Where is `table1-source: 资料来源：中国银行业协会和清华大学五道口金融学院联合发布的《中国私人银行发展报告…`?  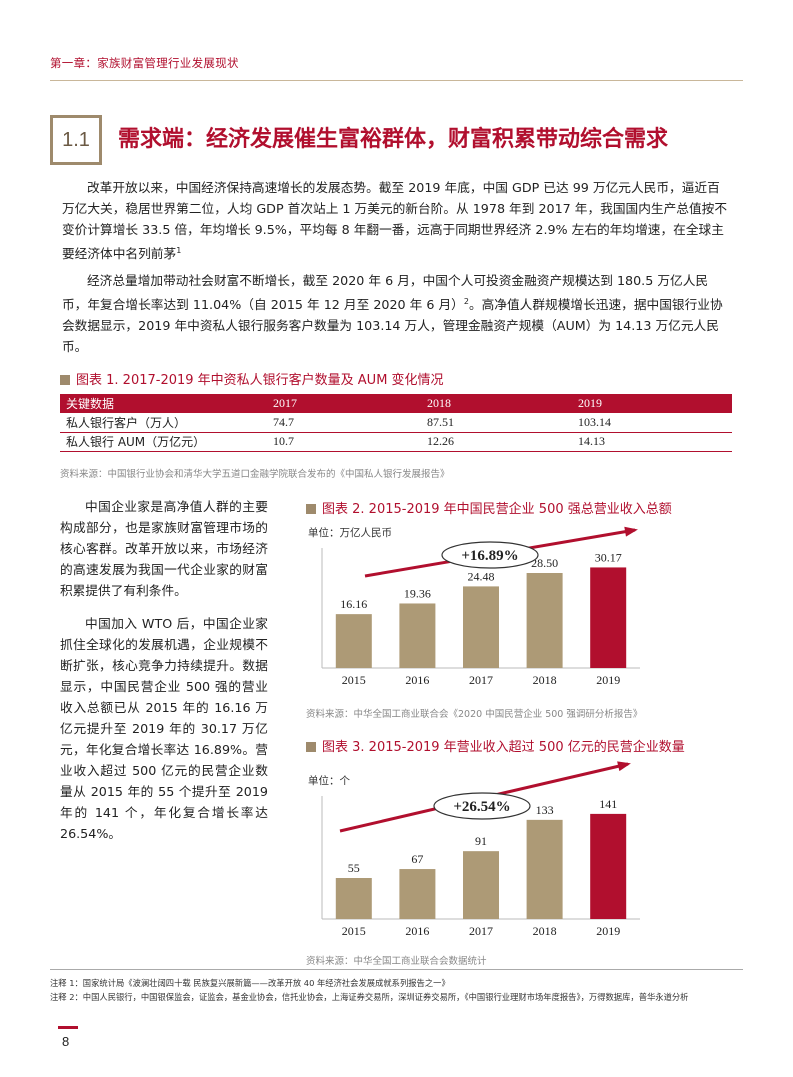
table1-source: 资料来源：中国银行业协会和清华大学五道口金融学院联合发布的《中国私人银行发展报告… is located at coordinates (255, 474).